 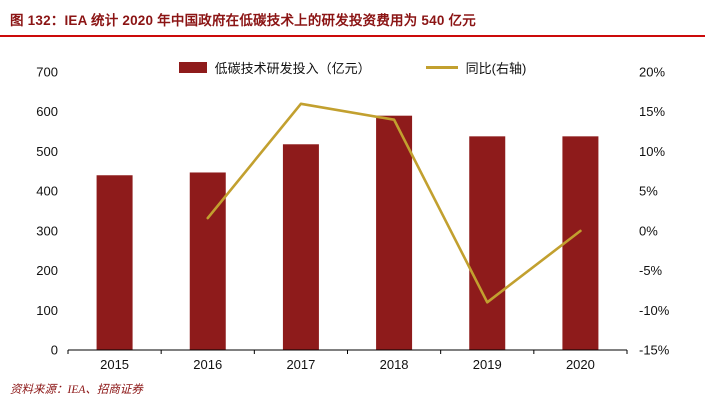 What do you see at coordinates (207, 261) in the screenshot?
I see `bar-2016` at bounding box center [207, 261].